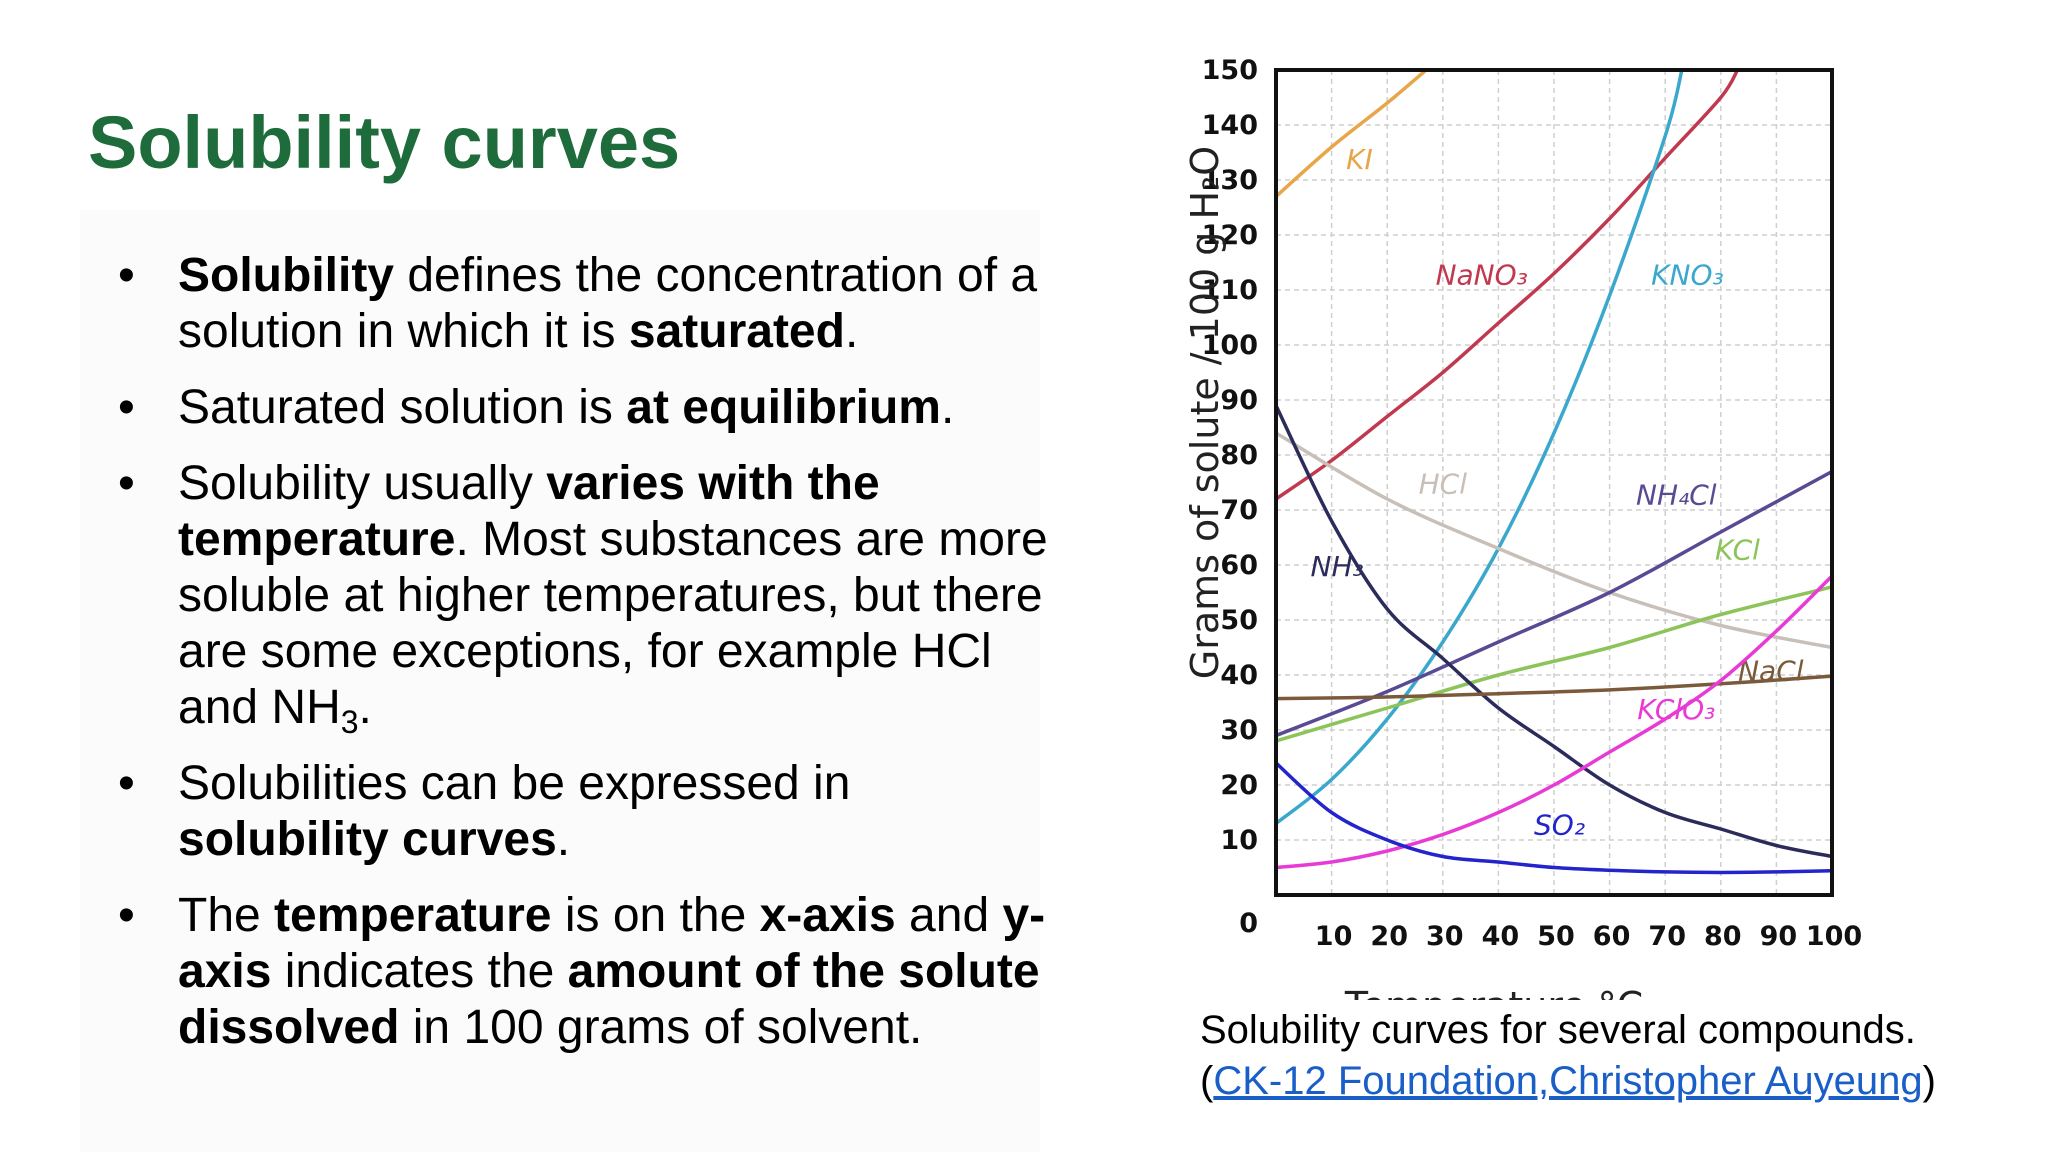  Describe the element at coordinates (1389, 936) in the screenshot. I see `x-tick-label: 20` at that location.